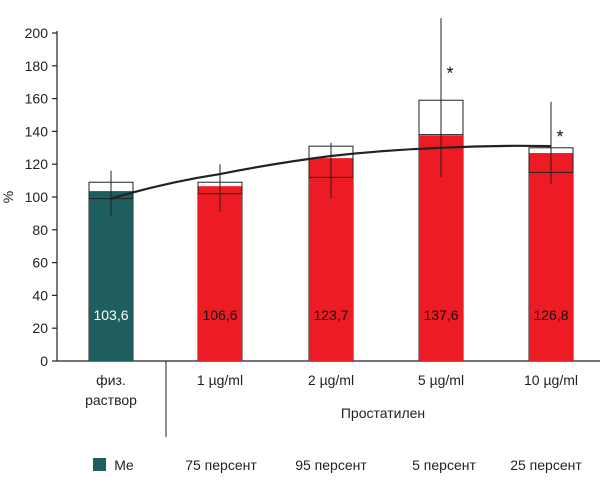 The height and width of the screenshot is (483, 611). I want to click on data-label: 106,6, so click(219, 315).